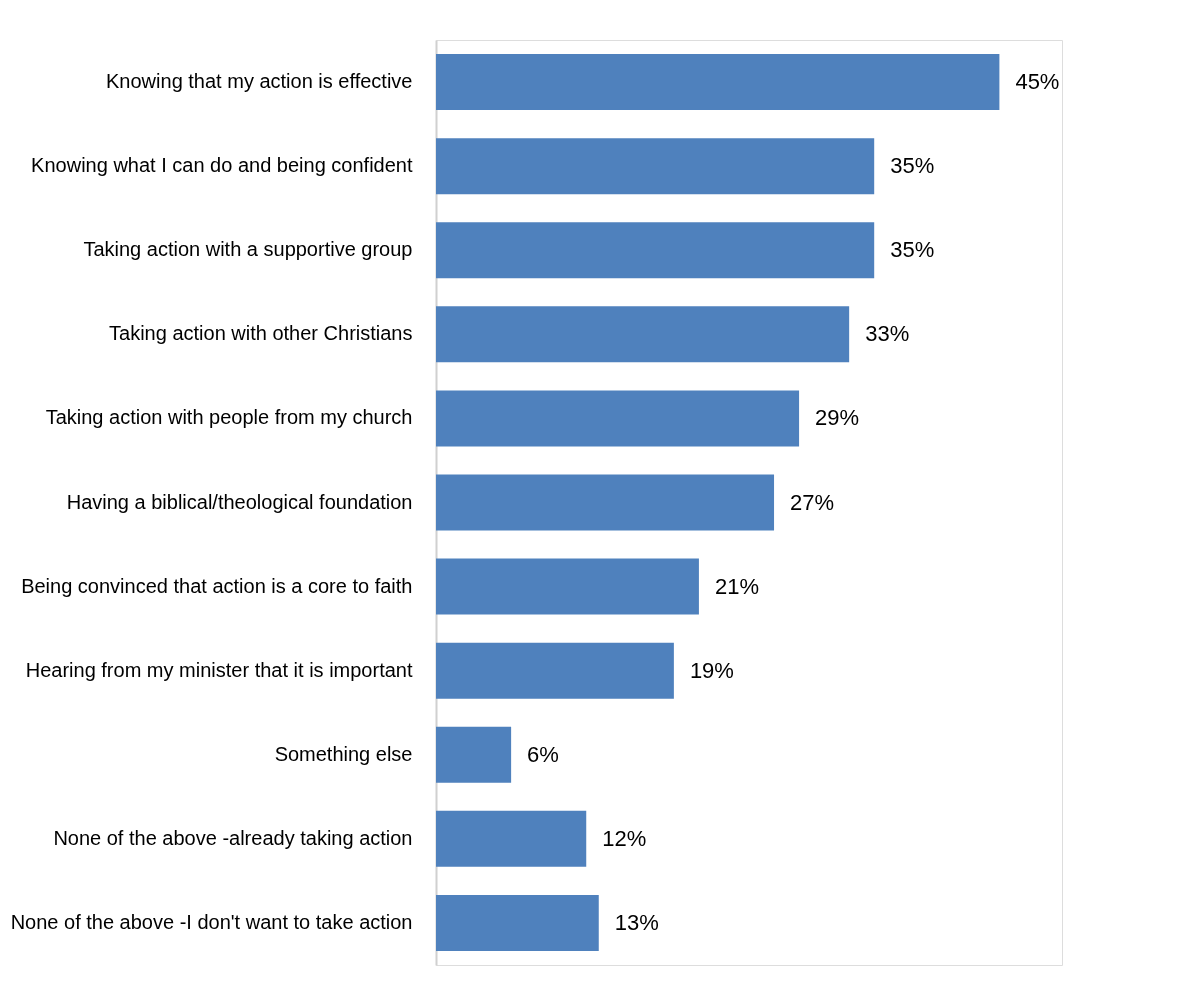 This screenshot has width=1200, height=990. What do you see at coordinates (812, 502) in the screenshot?
I see `data-label: 27%` at bounding box center [812, 502].